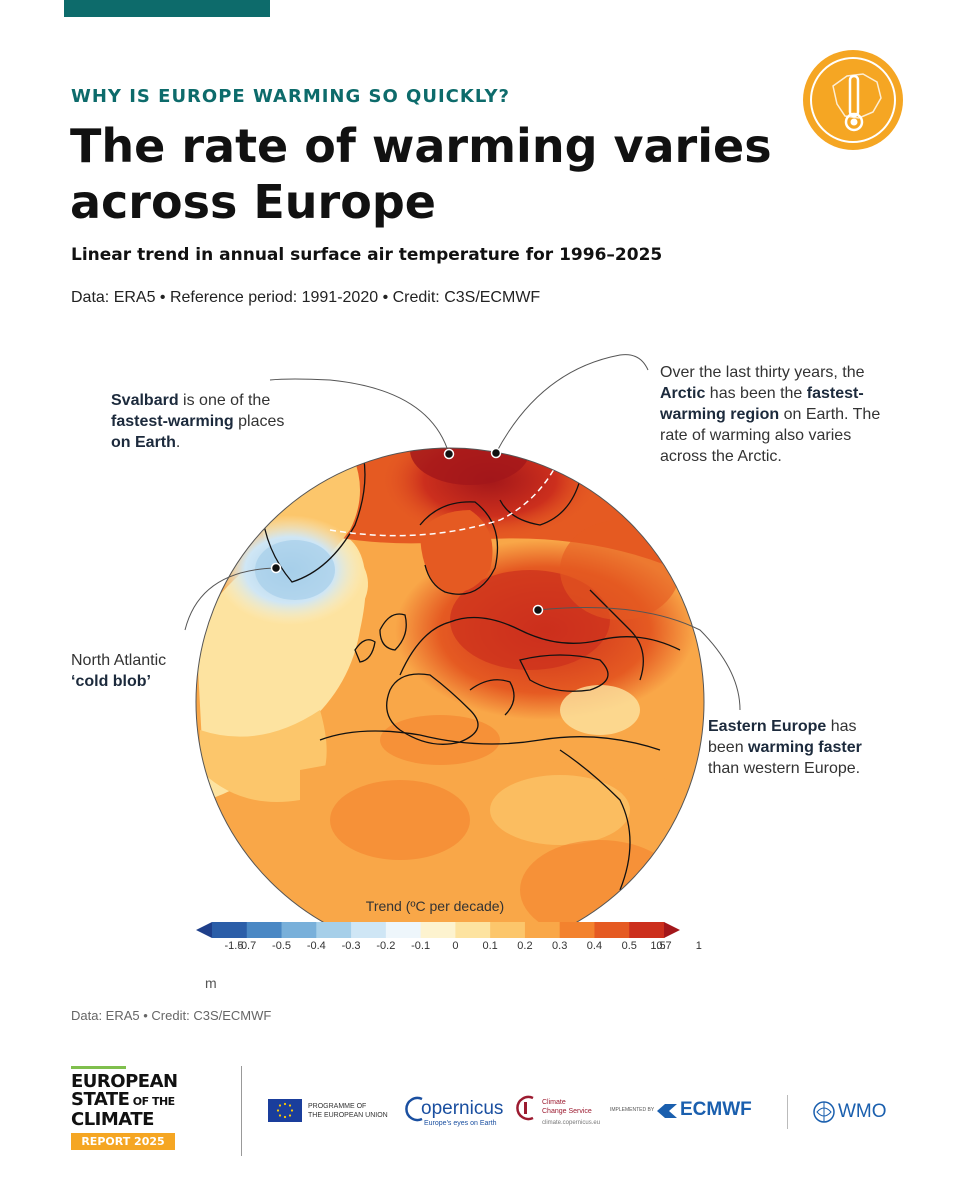 The image size is (960, 1200). I want to click on legend-tick-label: 0.2, so click(525, 946).